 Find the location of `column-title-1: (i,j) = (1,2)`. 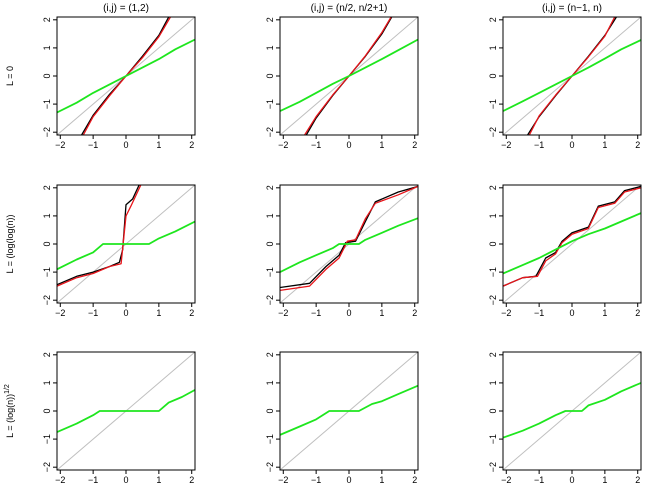

column-title-1: (i,j) = (1,2) is located at coordinates (126, 8).